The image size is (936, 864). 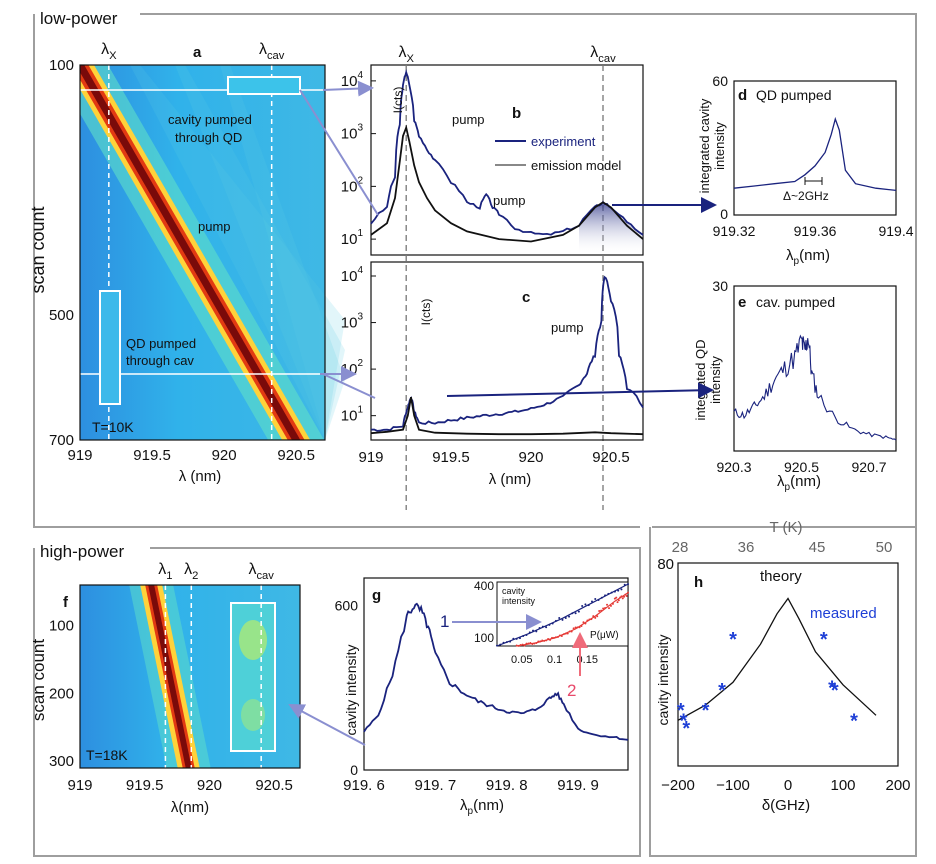 What do you see at coordinates (82, 551) in the screenshot?
I see `high-power-label: high-power` at bounding box center [82, 551].